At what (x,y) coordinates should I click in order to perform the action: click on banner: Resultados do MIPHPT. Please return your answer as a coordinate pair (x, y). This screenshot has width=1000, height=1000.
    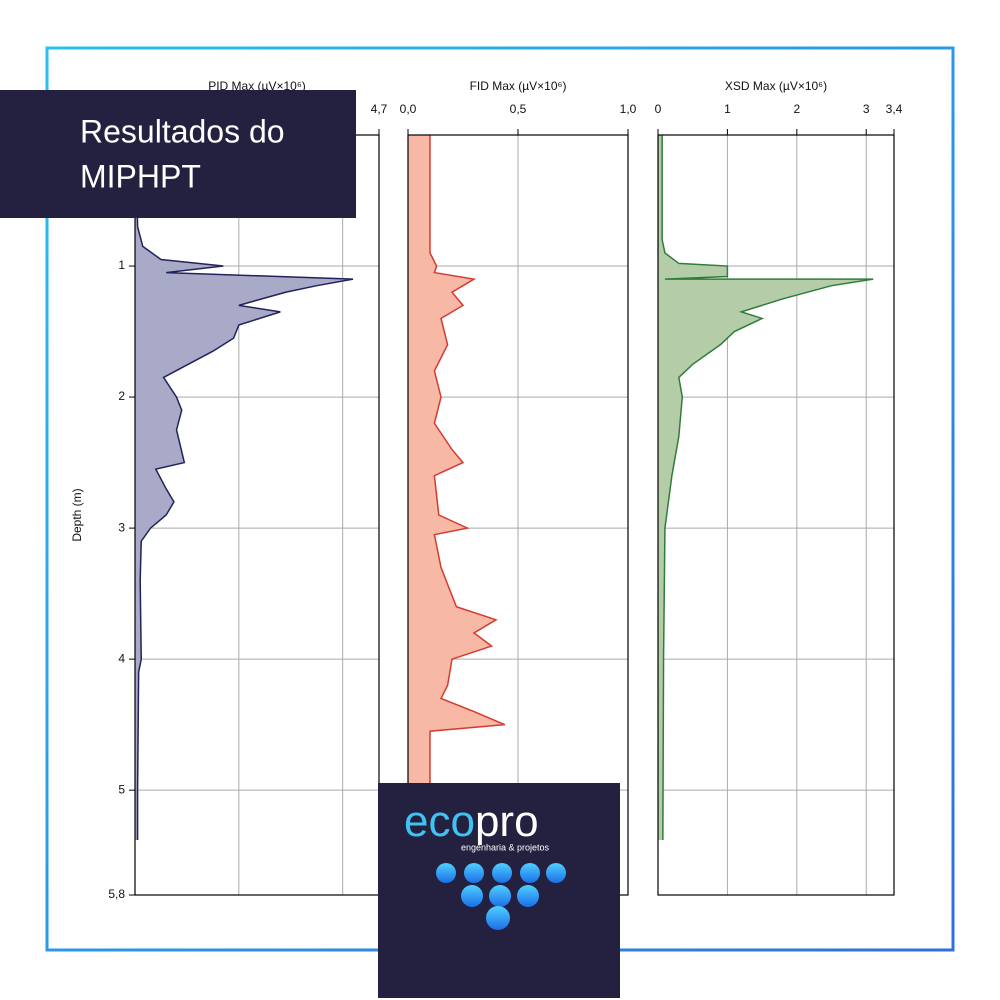
    Looking at the image, I should click on (178, 154).